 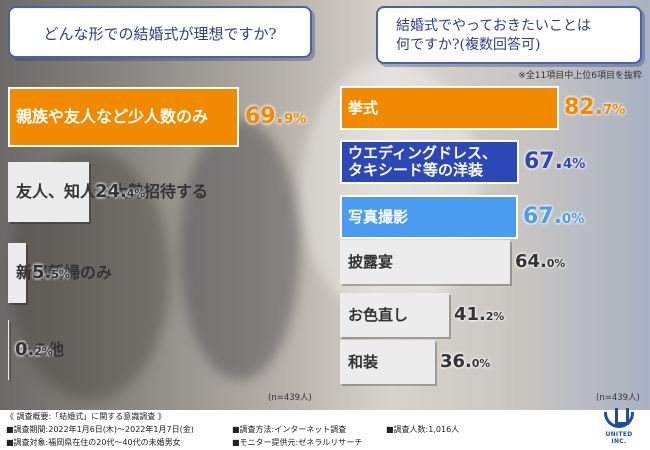 I want to click on question-left-text: どんな形での結婚式が理想ですか?, so click(x=160, y=34).